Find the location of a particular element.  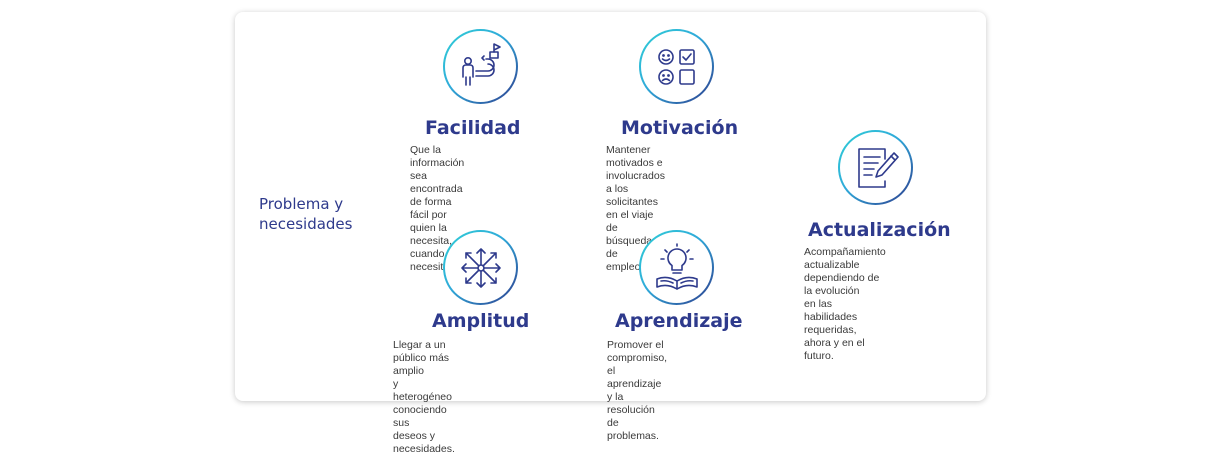

feature-title: Amplitud is located at coordinates (481, 321).